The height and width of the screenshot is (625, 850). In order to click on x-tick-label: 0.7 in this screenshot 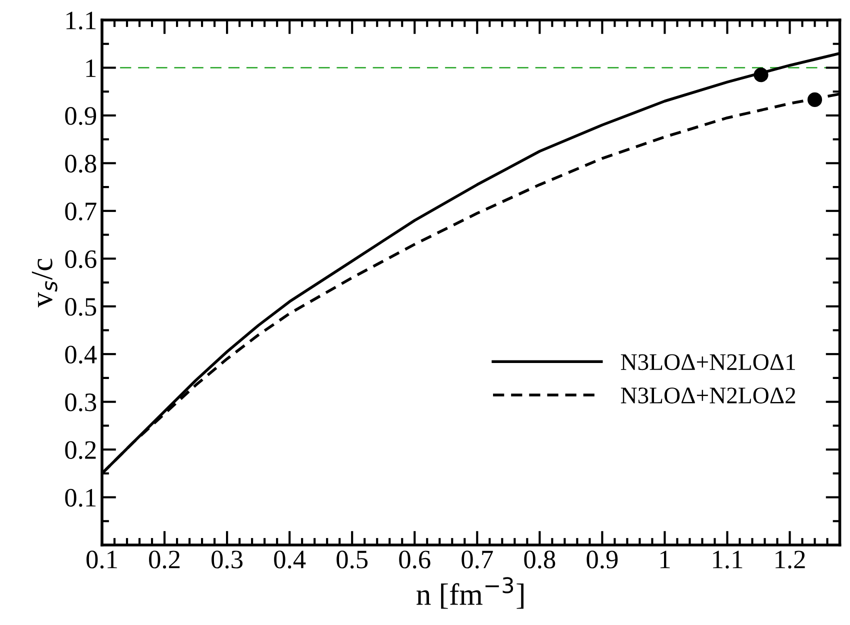, I will do `click(477, 559)`.